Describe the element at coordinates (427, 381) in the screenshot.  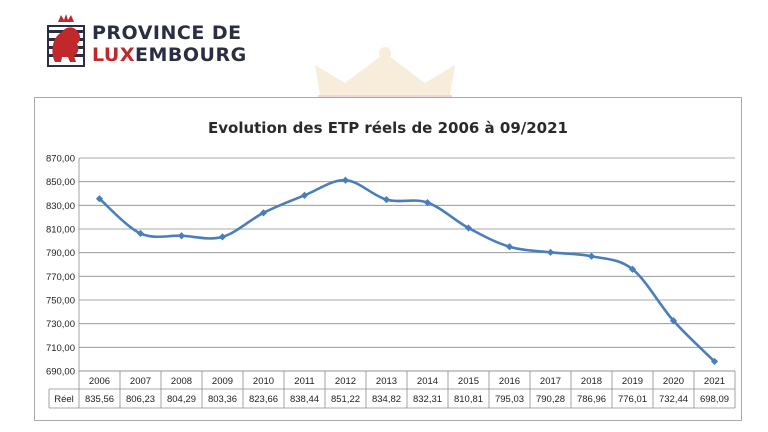
I see `x-category-label: 2014` at that location.